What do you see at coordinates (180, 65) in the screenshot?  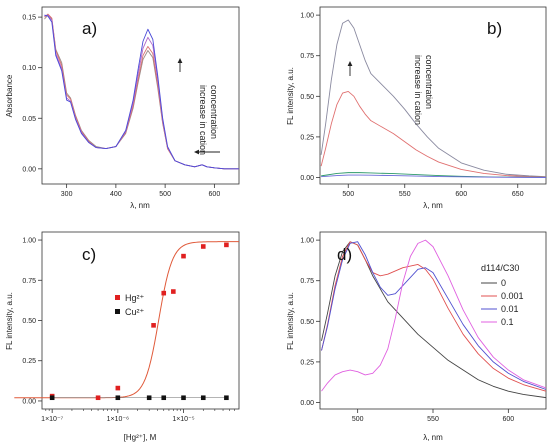 I see `panel-a-up-arrow` at bounding box center [180, 65].